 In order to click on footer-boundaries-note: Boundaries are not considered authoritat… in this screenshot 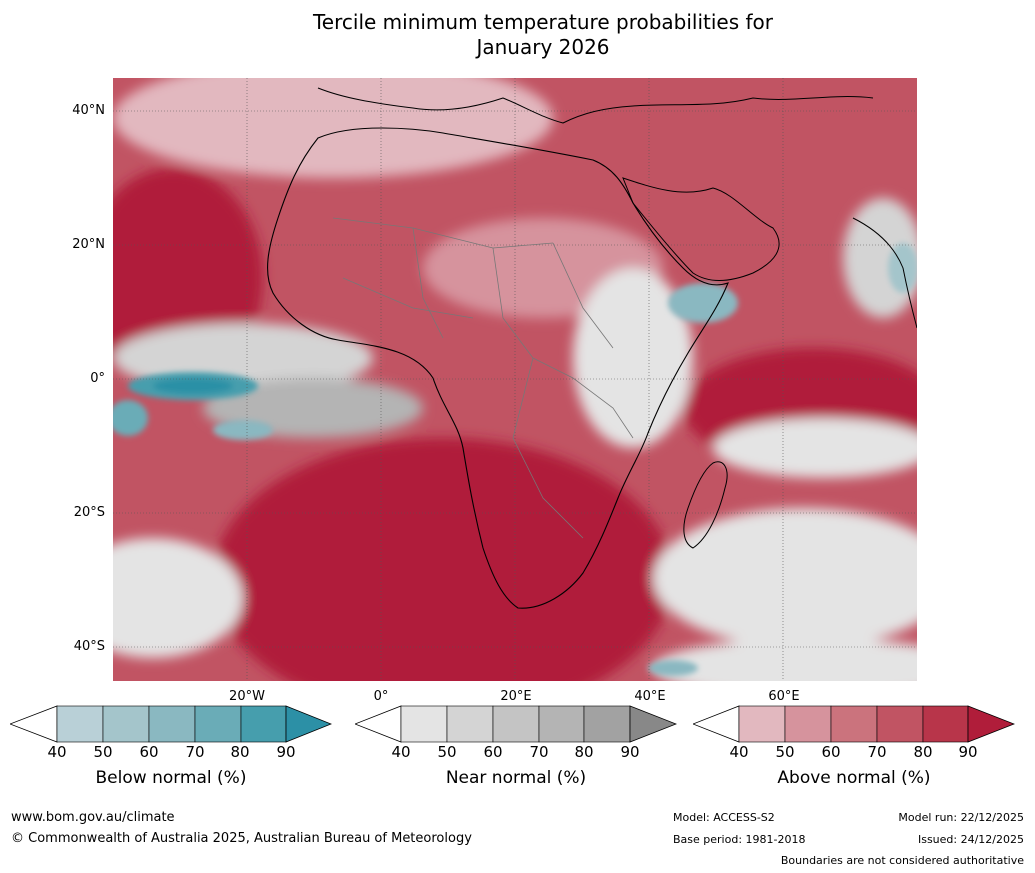, I will do `click(902, 860)`.